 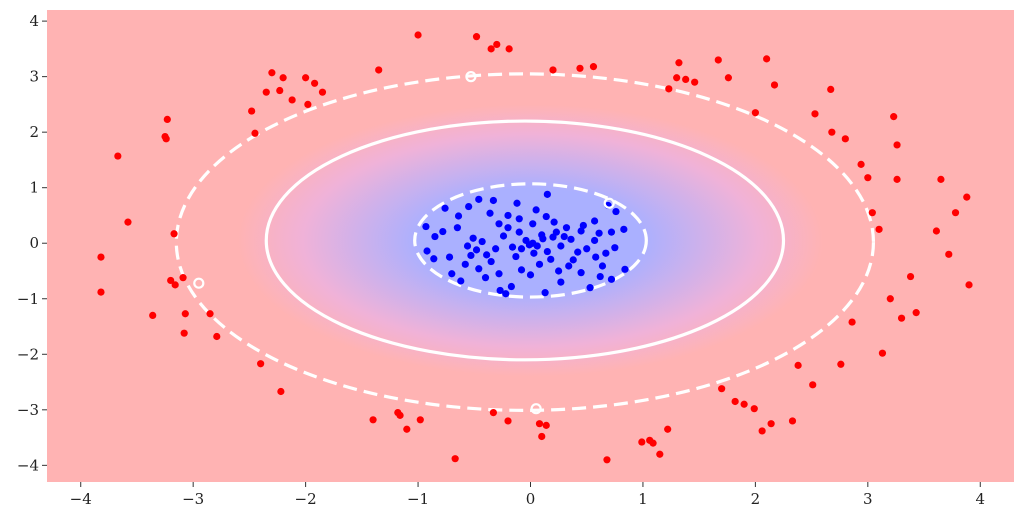 I want to click on x-tick-label: 1, so click(x=643, y=499).